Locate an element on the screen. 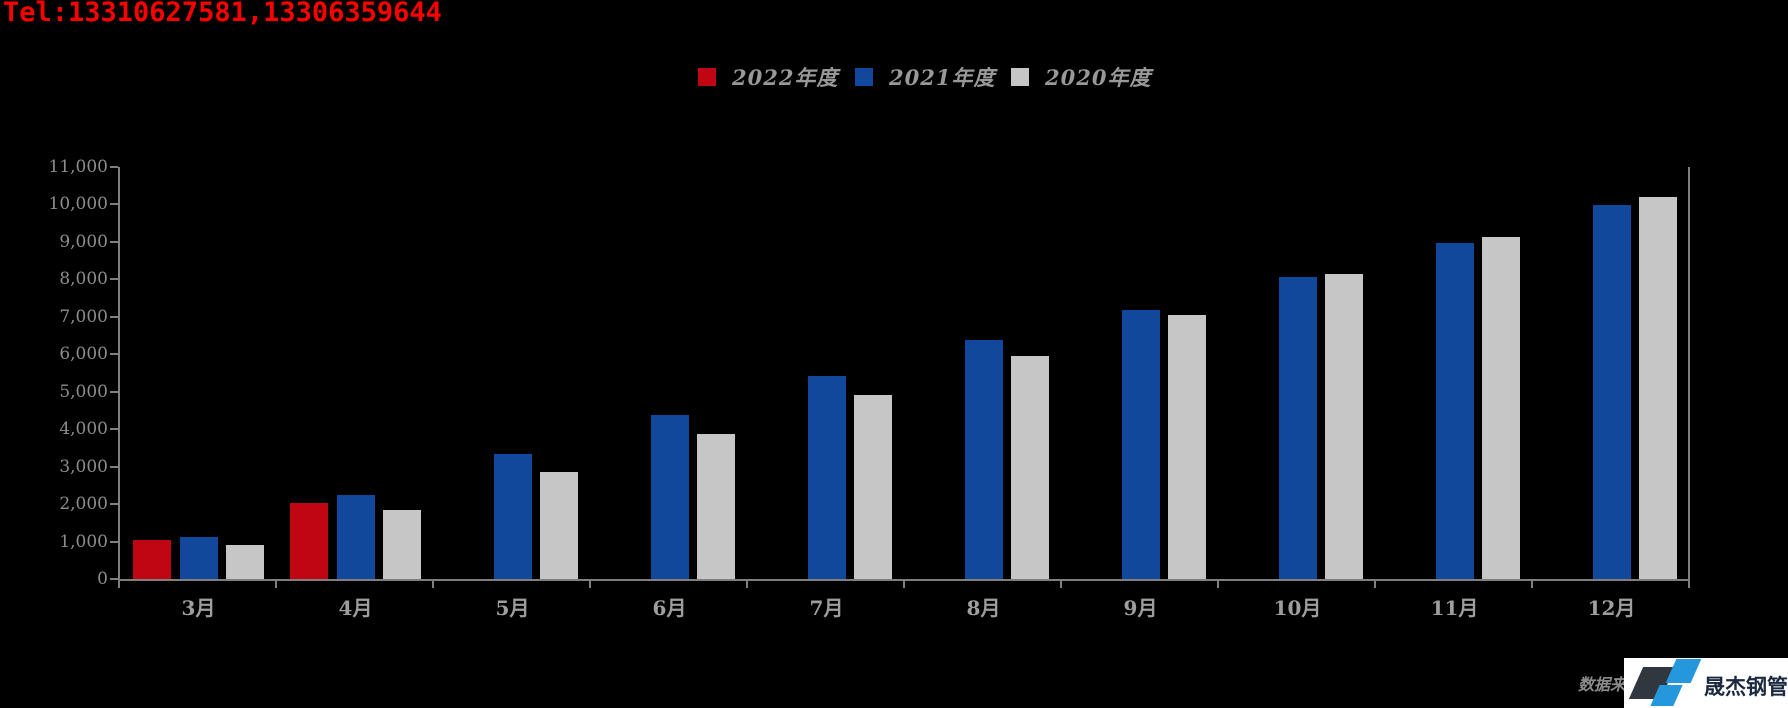 This screenshot has width=1788, height=708. legend-item: 2021年度 is located at coordinates (925, 77).